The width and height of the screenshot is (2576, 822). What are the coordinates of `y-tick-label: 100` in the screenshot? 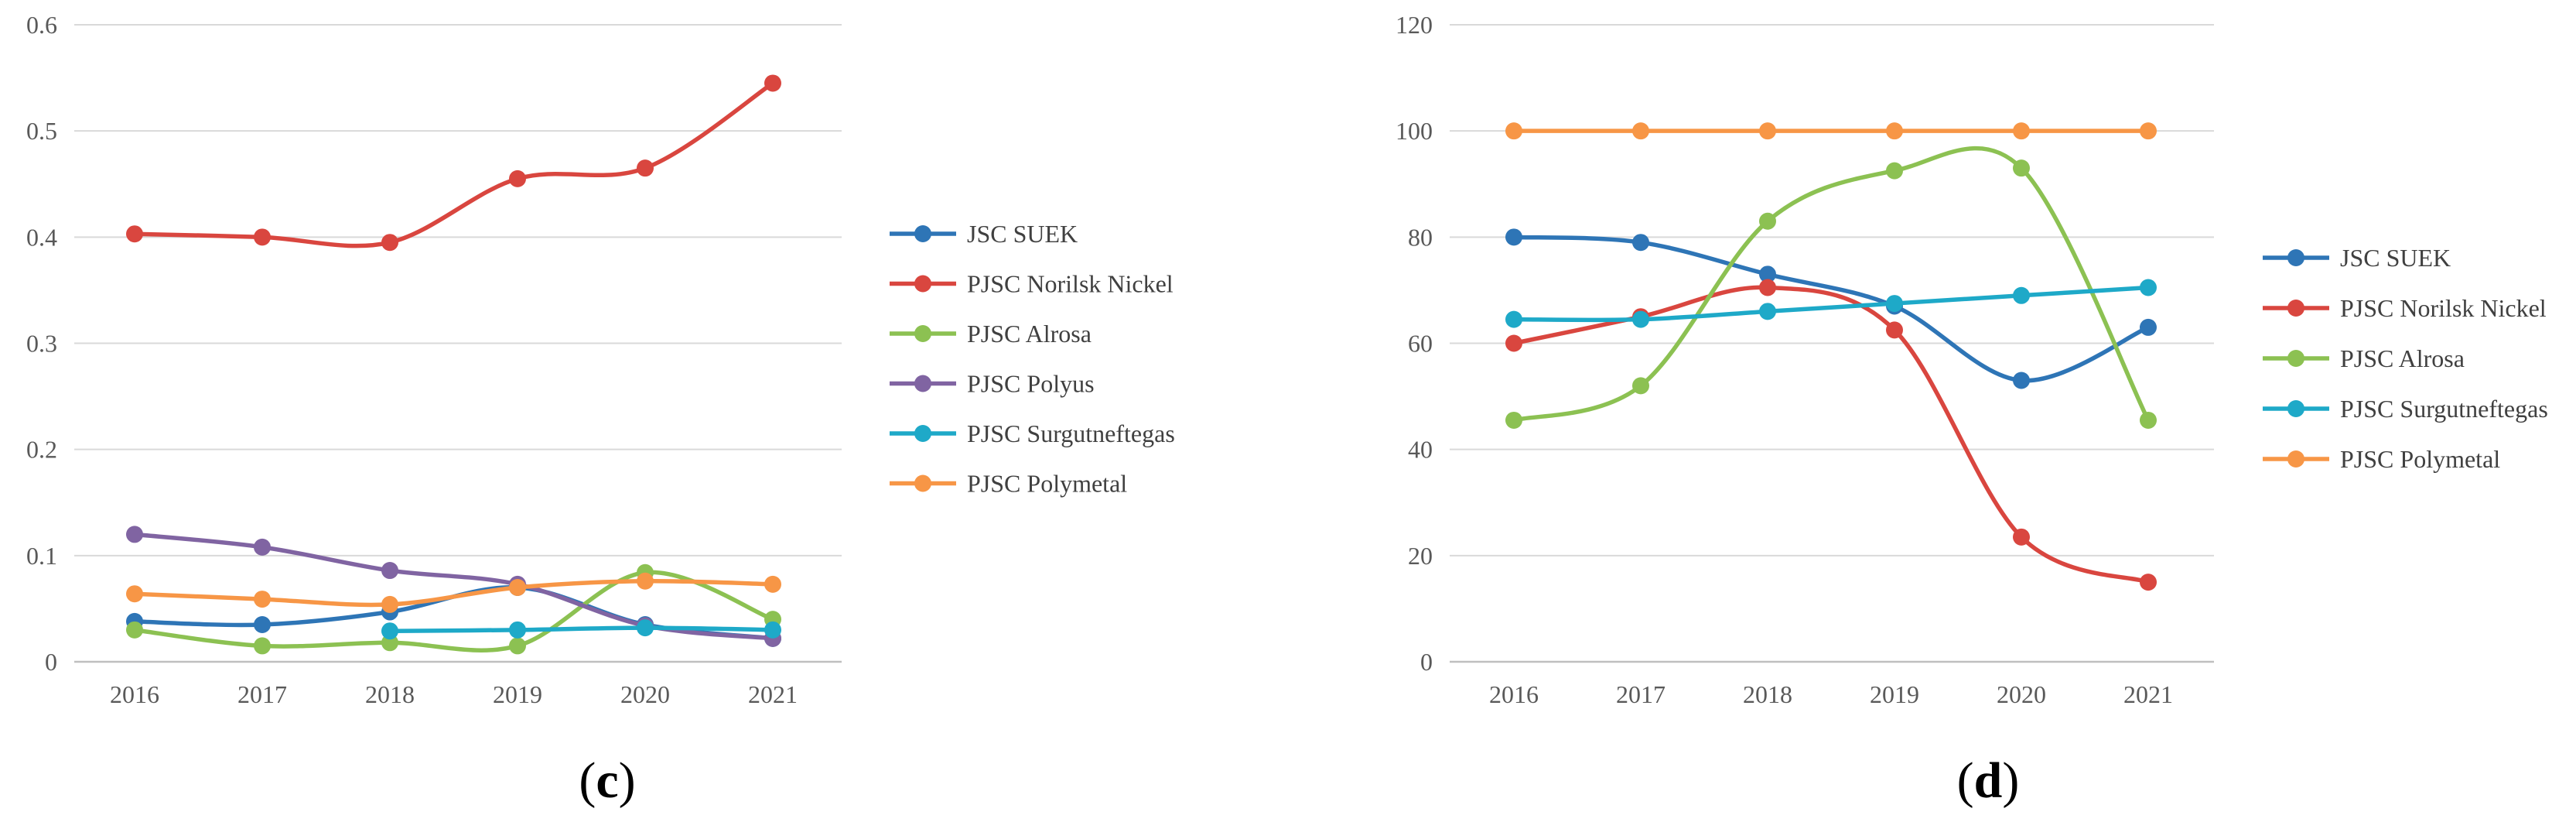 It's located at (1414, 131).